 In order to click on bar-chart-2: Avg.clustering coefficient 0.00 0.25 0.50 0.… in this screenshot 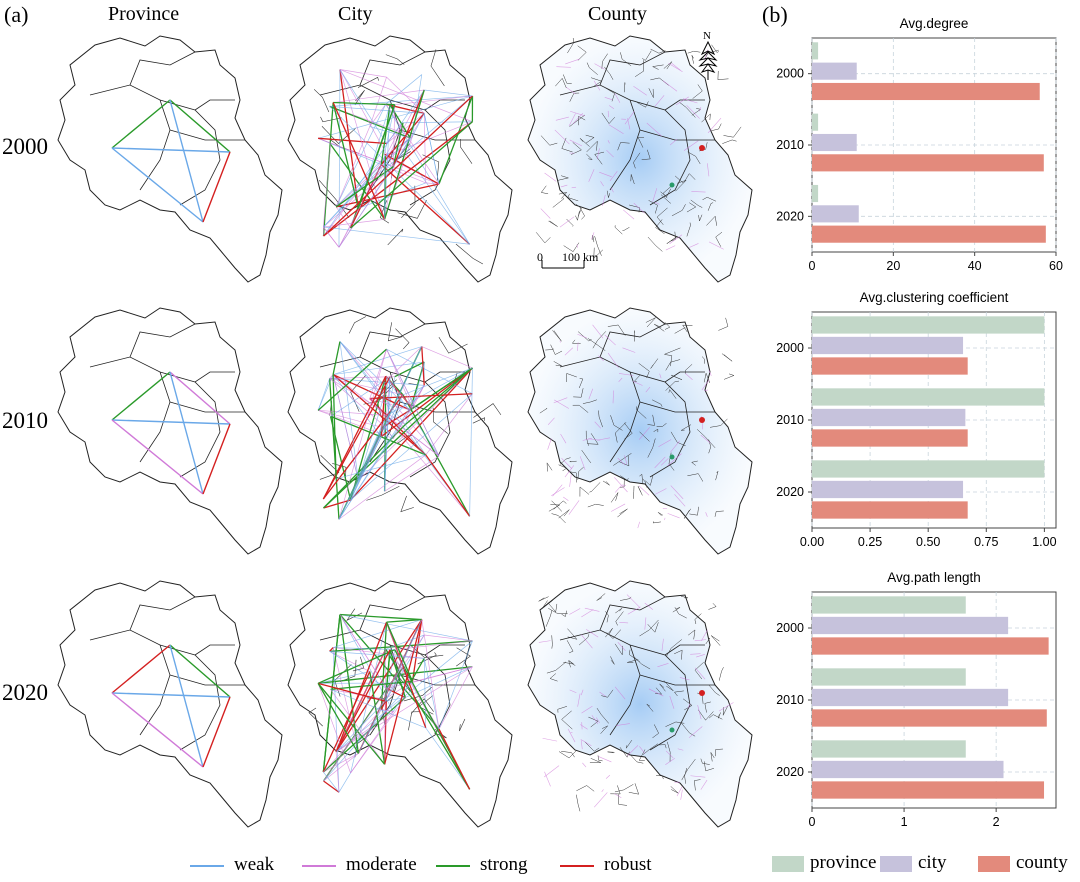, I will do `click(916, 419)`.